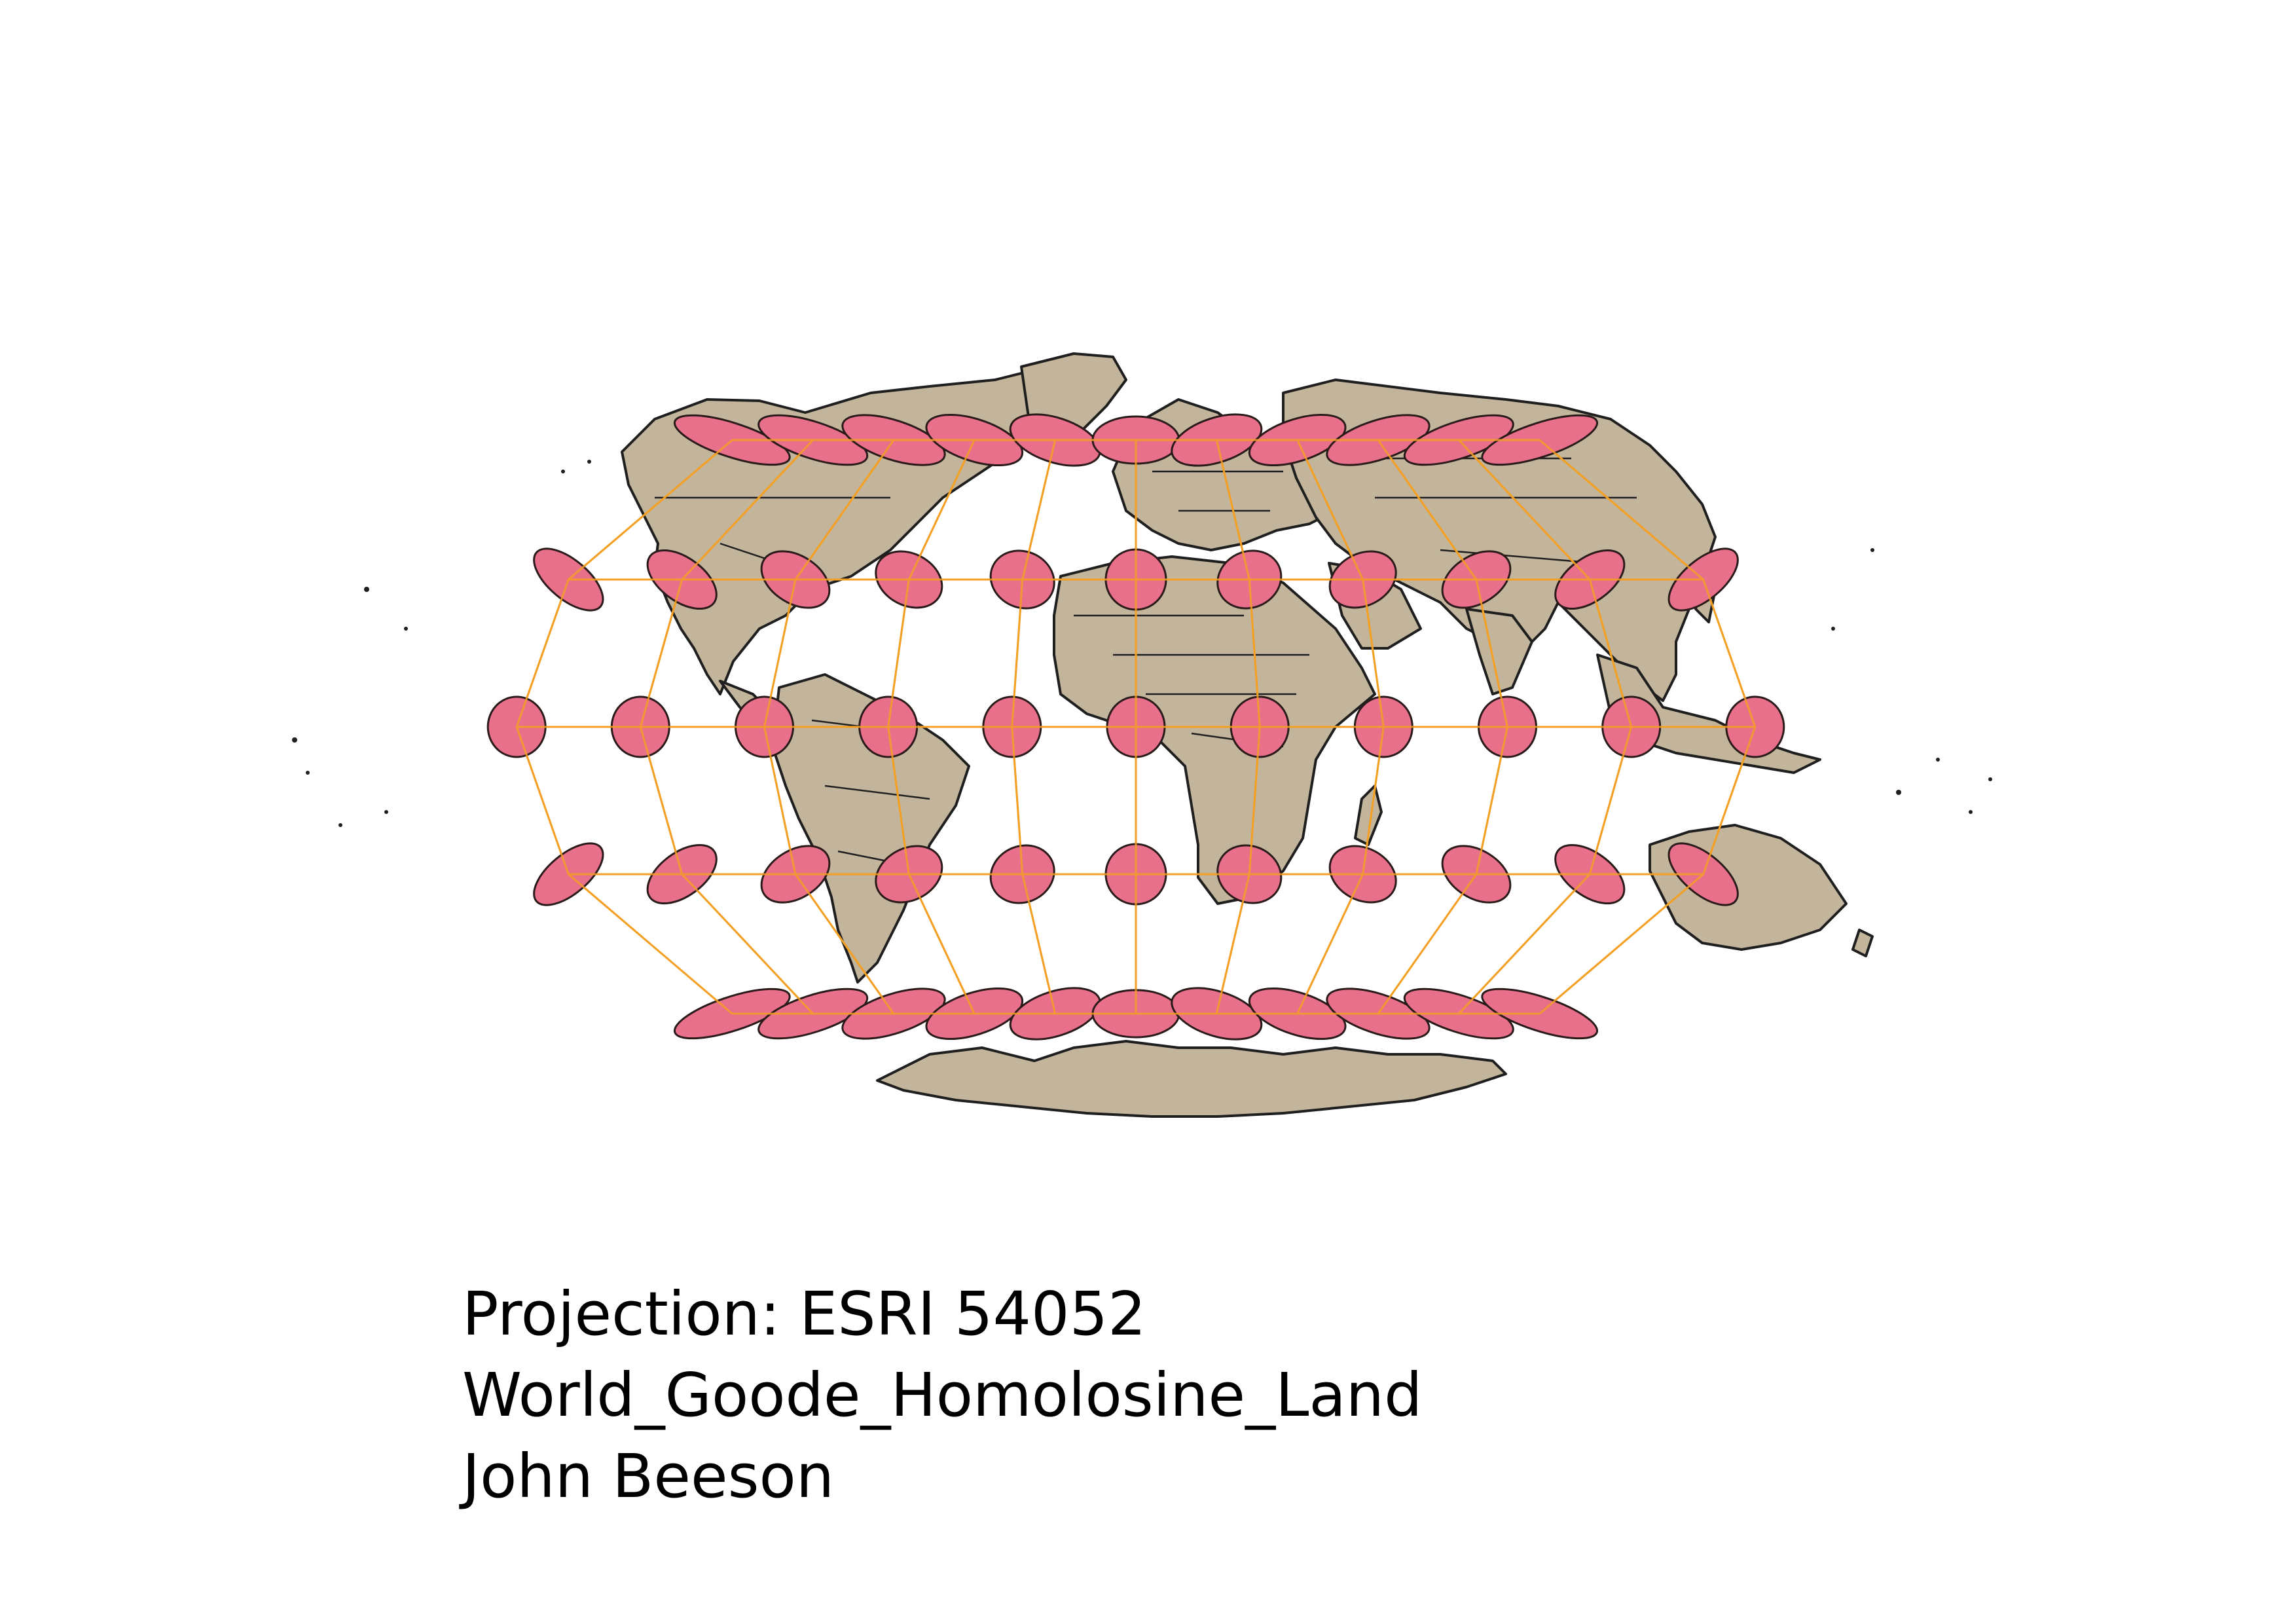  Describe the element at coordinates (1862, 943) in the screenshot. I see `new-zealand-landmass` at that location.